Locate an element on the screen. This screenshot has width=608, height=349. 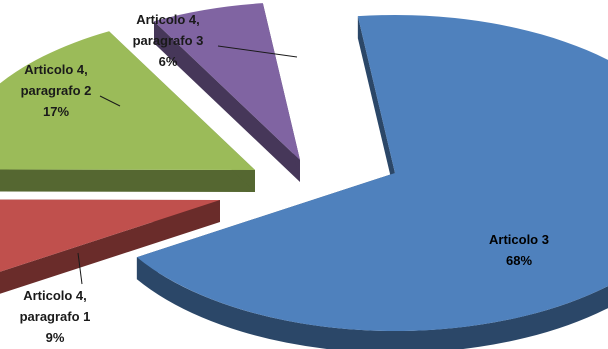
slice-percent-1: 9% is located at coordinates (55, 337).